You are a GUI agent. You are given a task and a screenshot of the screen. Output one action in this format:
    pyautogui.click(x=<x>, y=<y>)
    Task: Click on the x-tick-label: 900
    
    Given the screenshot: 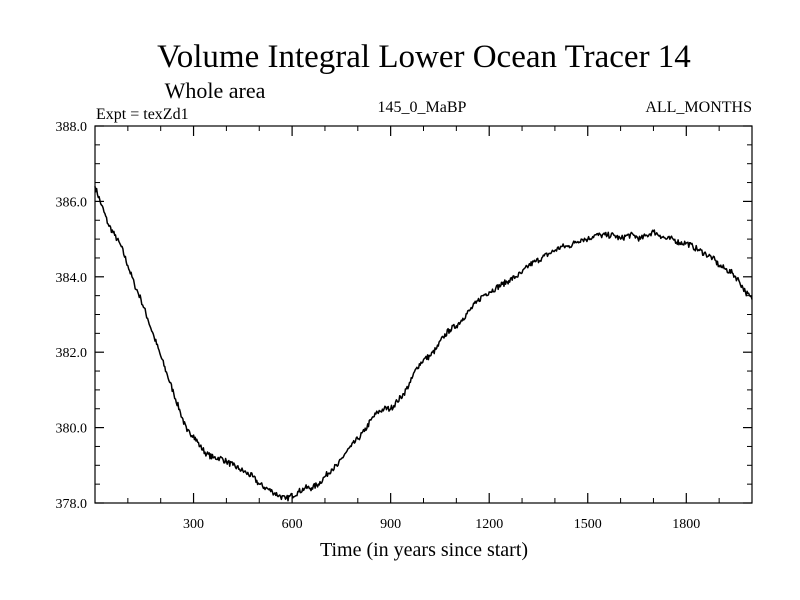 What is the action you would take?
    pyautogui.click(x=390, y=524)
    